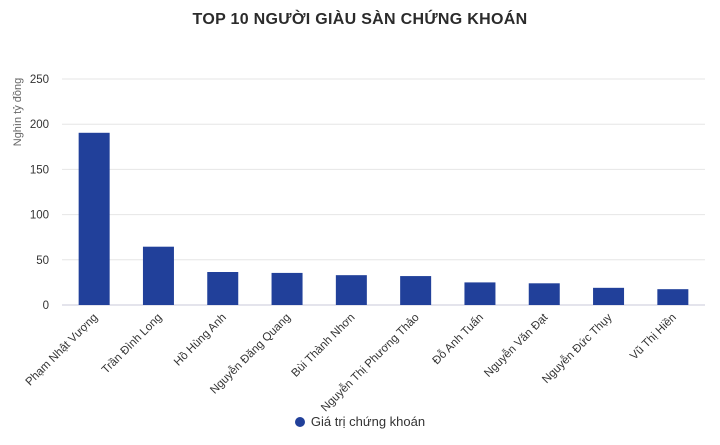 The width and height of the screenshot is (720, 445). What do you see at coordinates (324, 346) in the screenshot?
I see `x-tick-label: Bùi Thành Nhơn` at bounding box center [324, 346].